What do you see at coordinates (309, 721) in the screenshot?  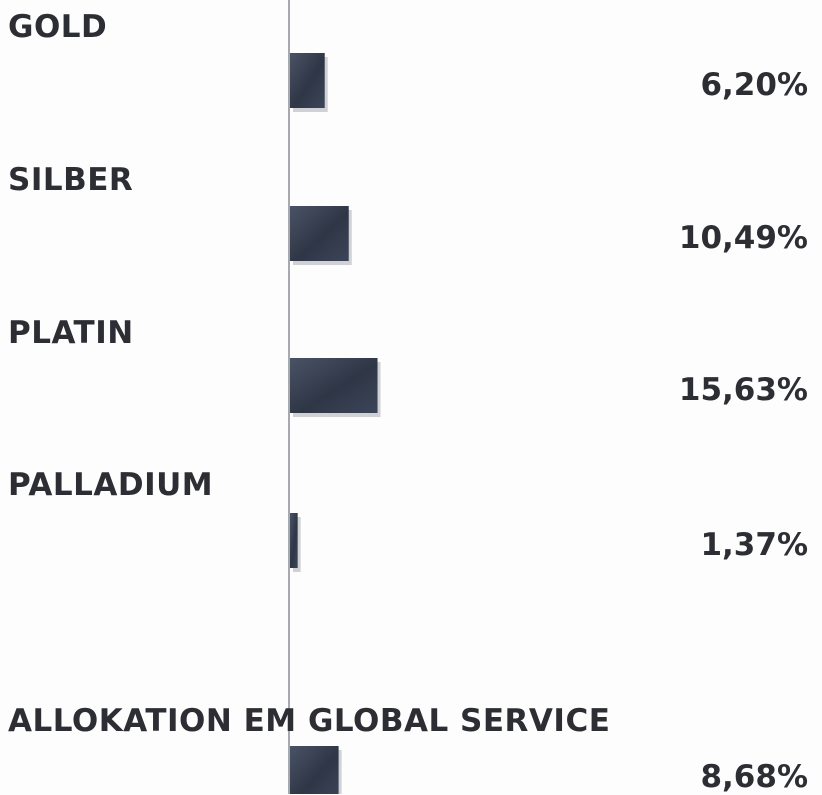 I see `category-label-allokation-em-global-service: ALLOKATION EM GLOBAL SERVICE` at bounding box center [309, 721].